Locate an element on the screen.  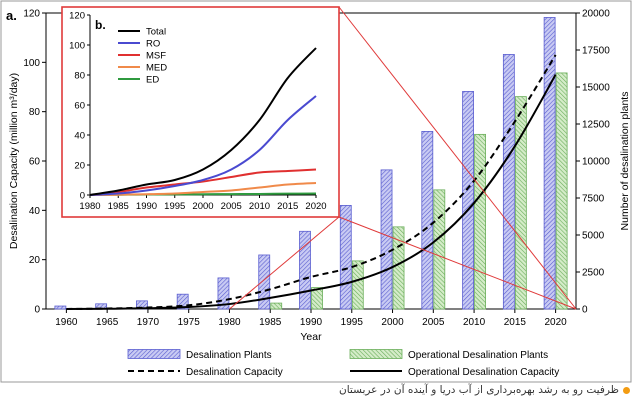
bullet-icon is located at coordinates (626, 390).